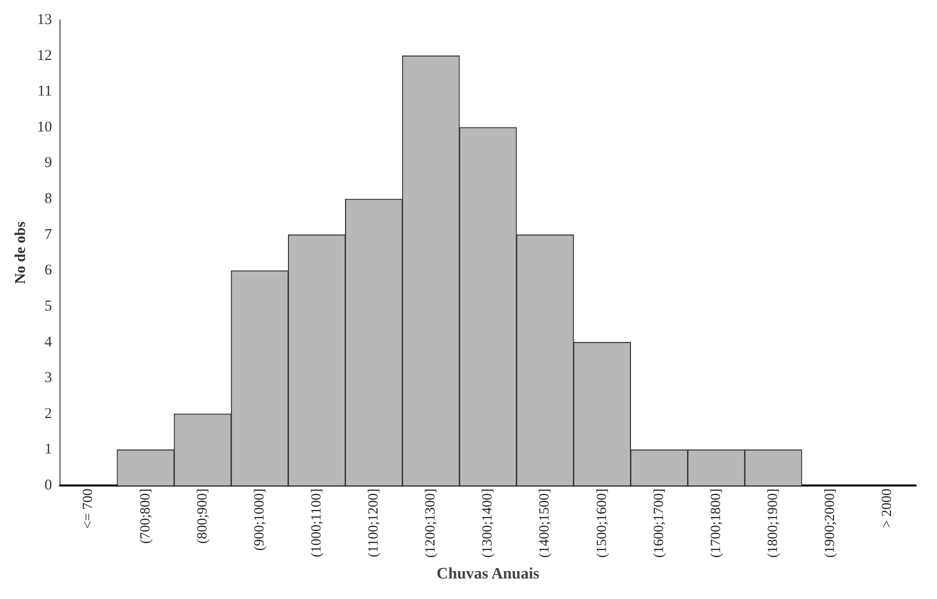 The height and width of the screenshot is (599, 937). Describe the element at coordinates (888, 508) in the screenshot. I see `x-tick-label: > 2000` at that location.